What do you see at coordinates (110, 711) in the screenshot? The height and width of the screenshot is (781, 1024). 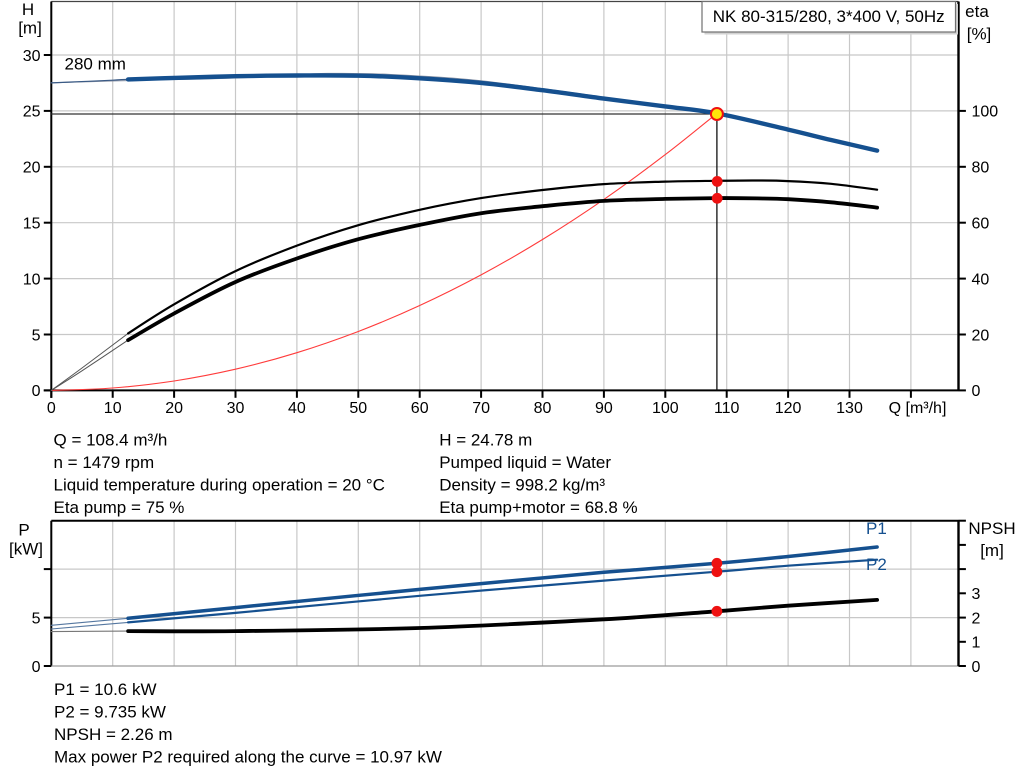 I see `svg-text: P2 = 9.735 kW` at bounding box center [110, 711].